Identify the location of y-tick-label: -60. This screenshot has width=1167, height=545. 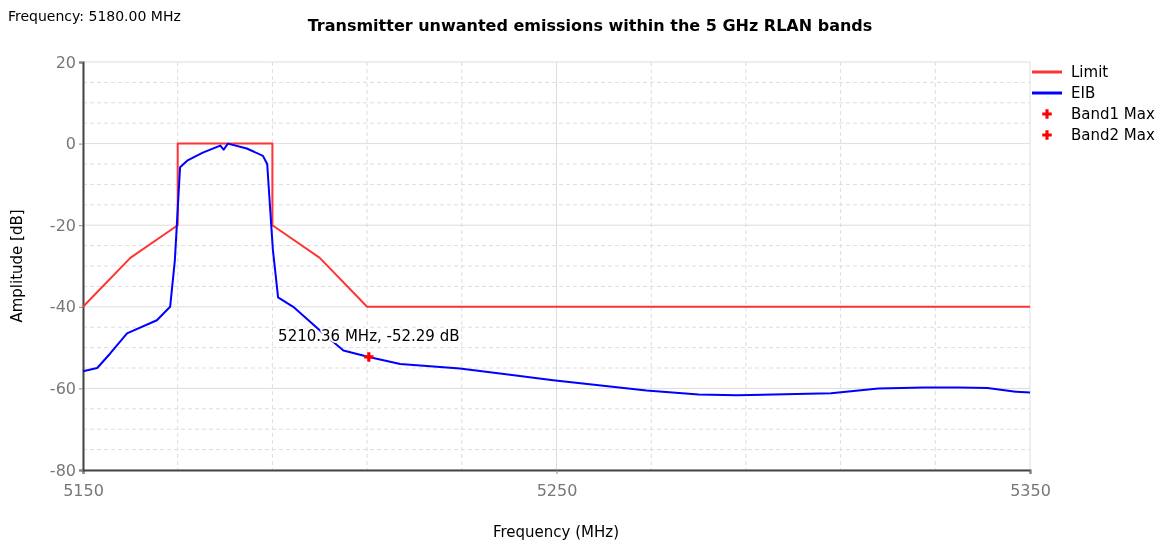
(62, 389).